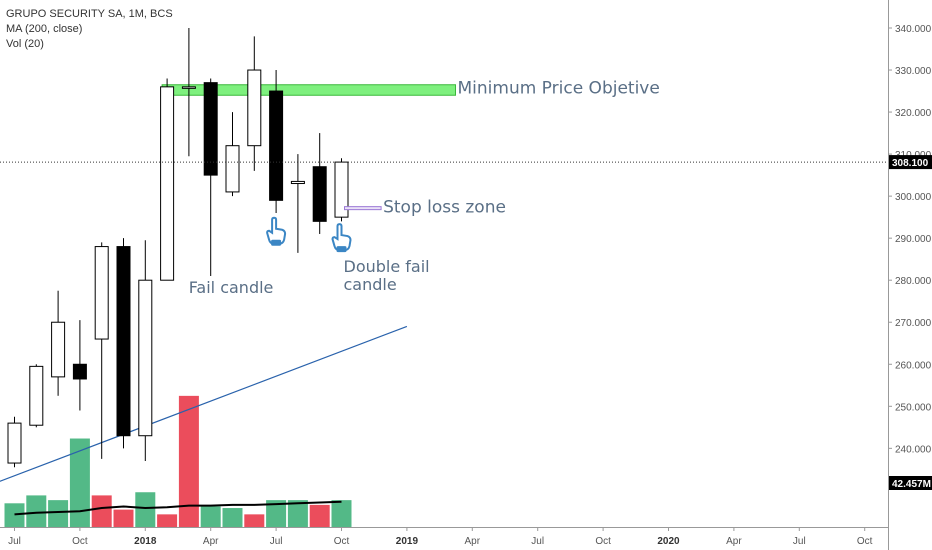 This screenshot has width=932, height=550. Describe the element at coordinates (407, 541) in the screenshot. I see `x-tick-label: 2019` at that location.